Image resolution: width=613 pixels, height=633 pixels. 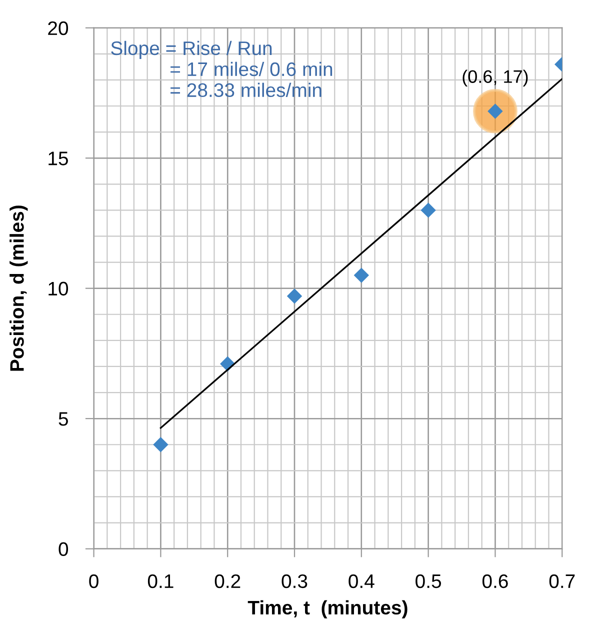 What do you see at coordinates (58, 289) in the screenshot?
I see `y-tick-label: 10` at bounding box center [58, 289].